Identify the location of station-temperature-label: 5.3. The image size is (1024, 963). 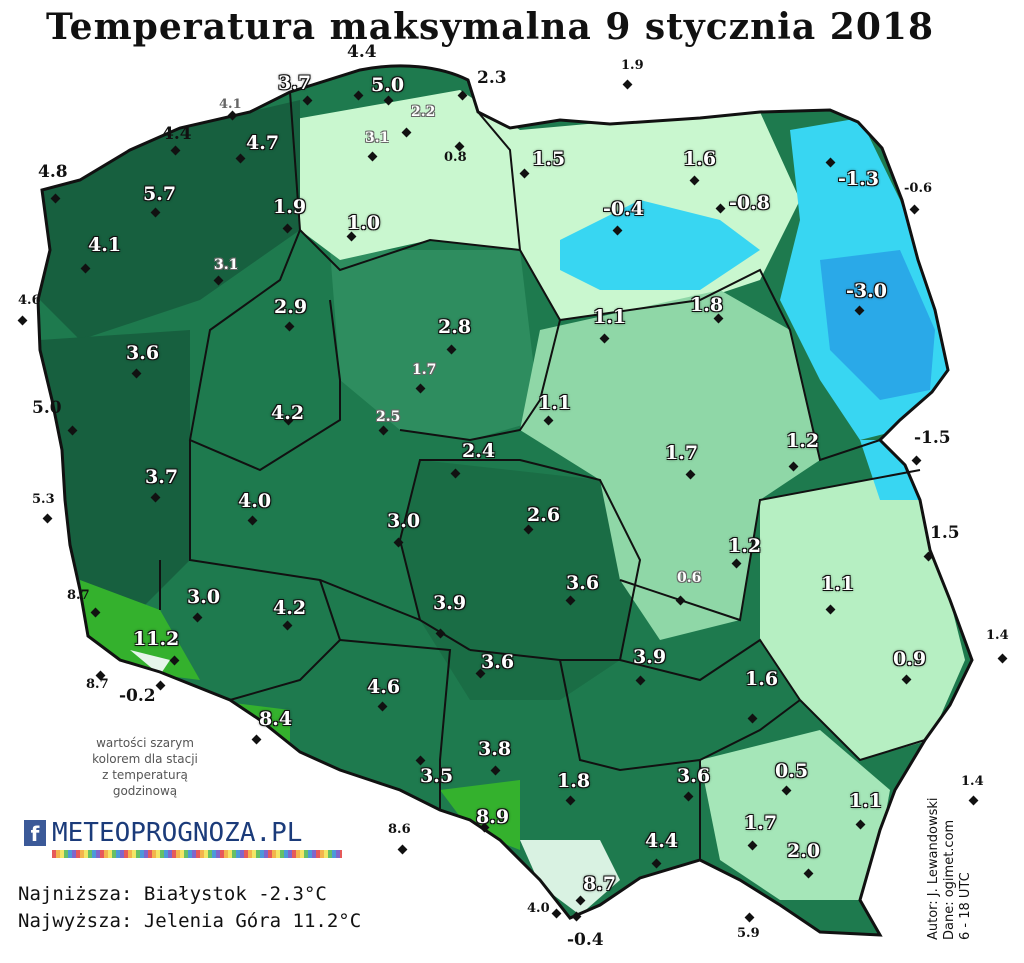
(43, 499).